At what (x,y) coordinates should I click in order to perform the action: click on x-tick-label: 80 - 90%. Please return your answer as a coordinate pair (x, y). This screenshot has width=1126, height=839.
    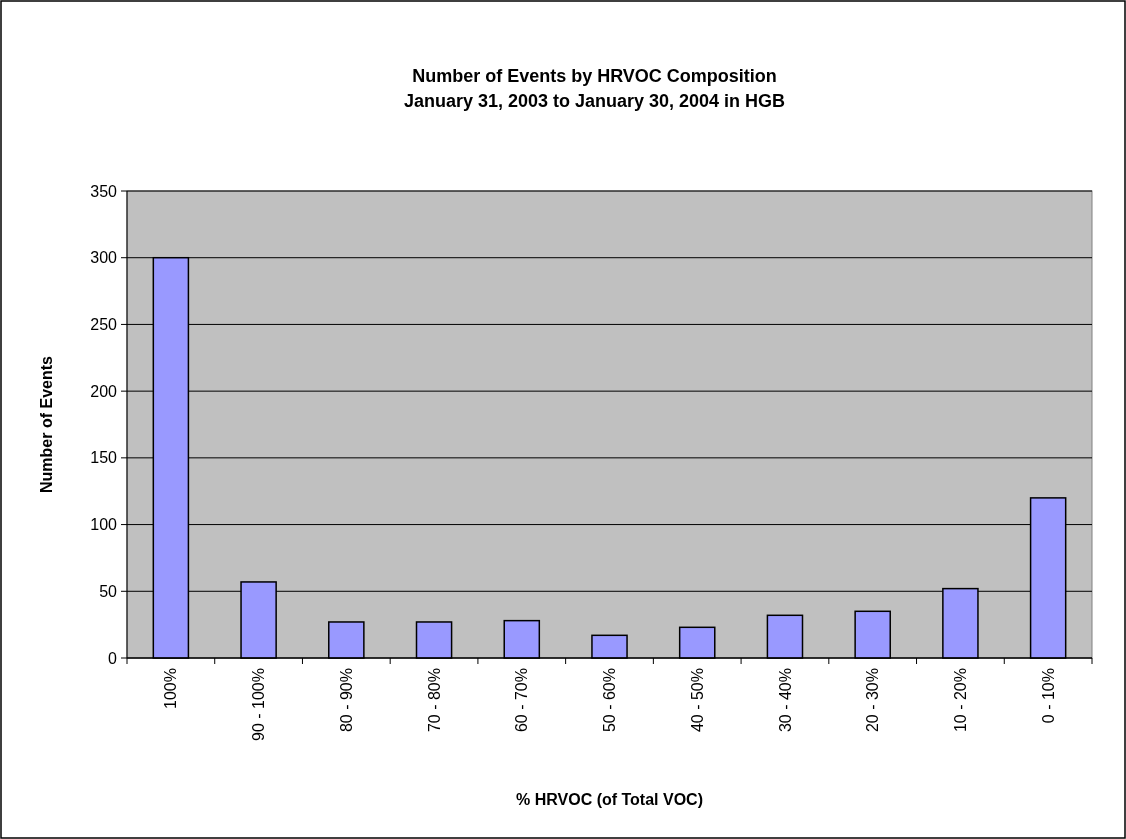
    Looking at the image, I should click on (346, 700).